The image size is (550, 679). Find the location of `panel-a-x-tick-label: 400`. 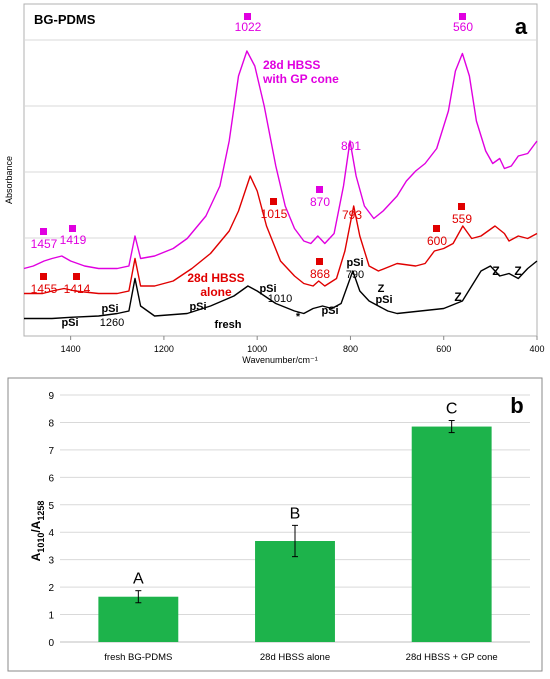

panel-a-x-tick-label: 400 is located at coordinates (536, 349).